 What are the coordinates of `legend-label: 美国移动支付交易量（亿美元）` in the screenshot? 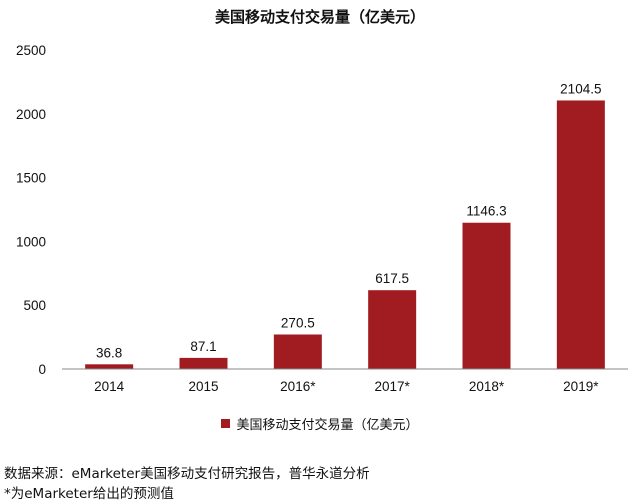 It's located at (327, 425).